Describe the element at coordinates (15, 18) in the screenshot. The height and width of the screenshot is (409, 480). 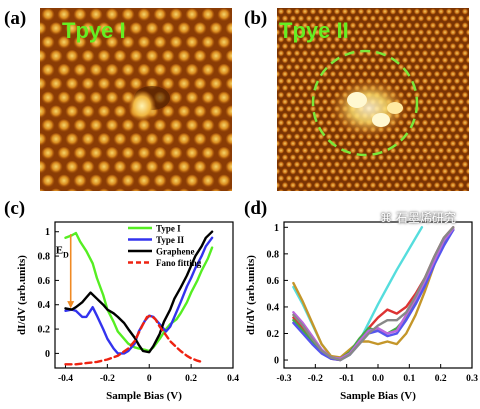
I see `panel-label-a: (a)` at that location.